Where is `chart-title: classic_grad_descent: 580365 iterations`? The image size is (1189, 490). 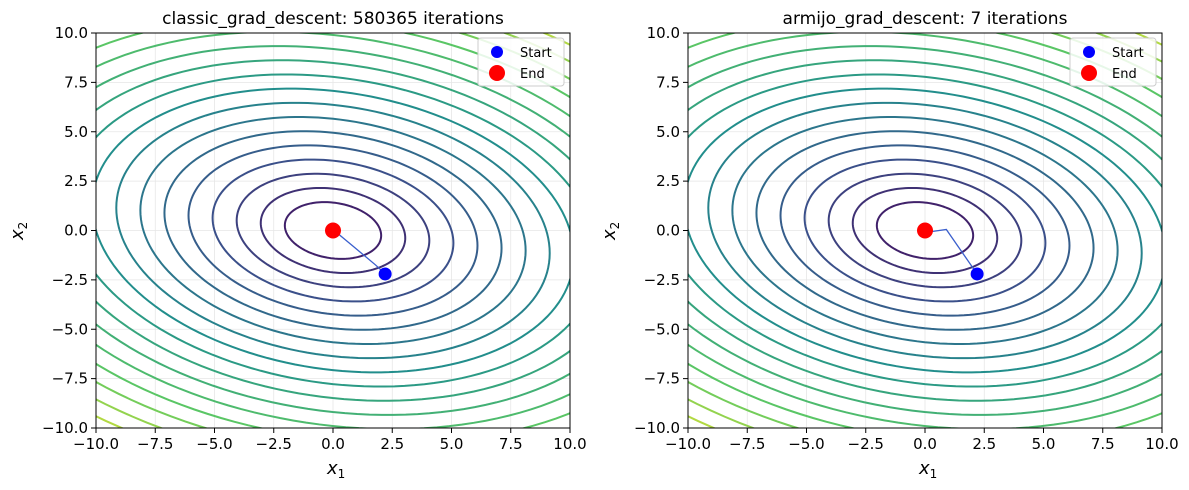
chart-title: classic_grad_descent: 580365 iterations is located at coordinates (333, 19).